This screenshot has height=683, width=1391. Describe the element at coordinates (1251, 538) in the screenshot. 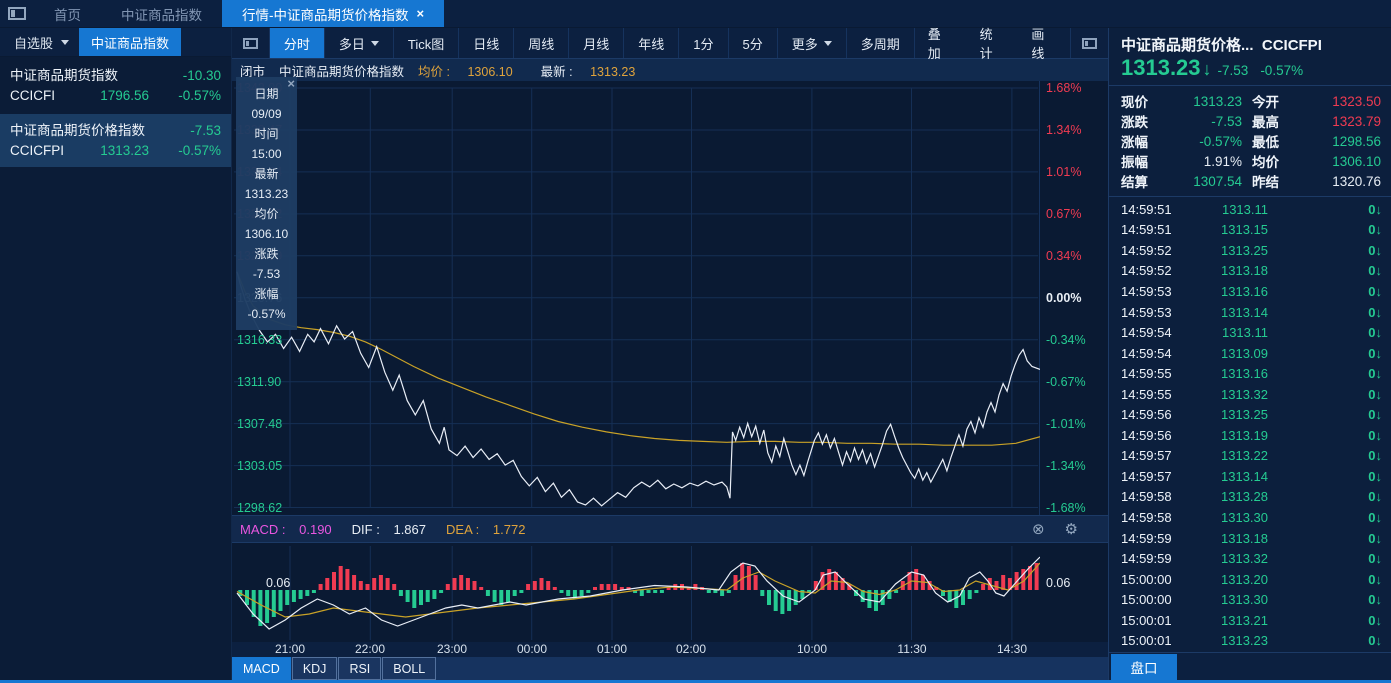

I see `trade-row: 14:59:59 1313.18 0↓` at that location.